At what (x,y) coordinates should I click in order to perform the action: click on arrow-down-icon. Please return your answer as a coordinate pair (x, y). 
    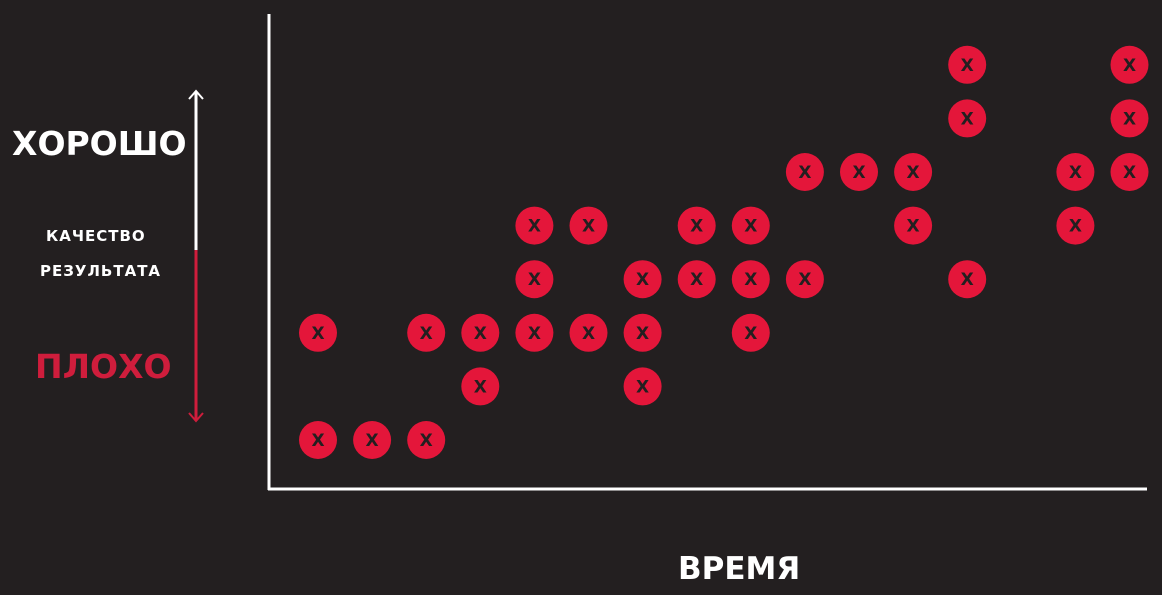
    Looking at the image, I should click on (196, 417).